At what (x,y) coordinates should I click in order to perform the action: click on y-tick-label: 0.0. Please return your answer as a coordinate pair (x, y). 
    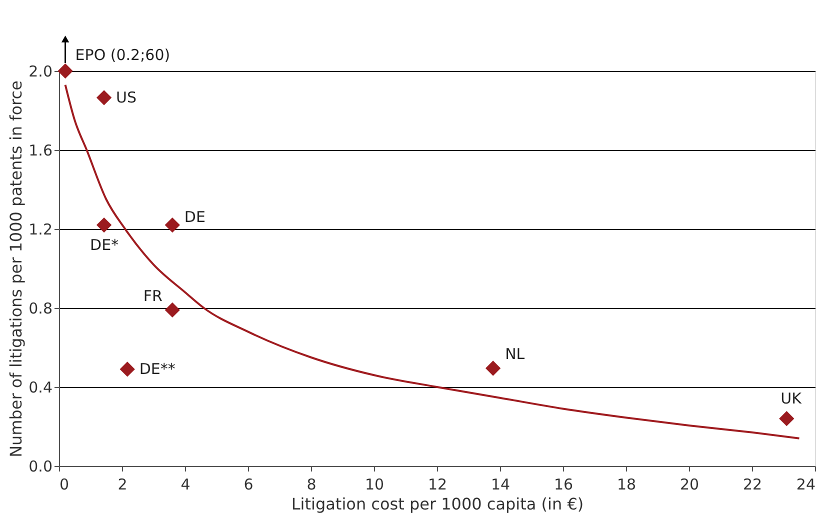
    Looking at the image, I should click on (40, 467).